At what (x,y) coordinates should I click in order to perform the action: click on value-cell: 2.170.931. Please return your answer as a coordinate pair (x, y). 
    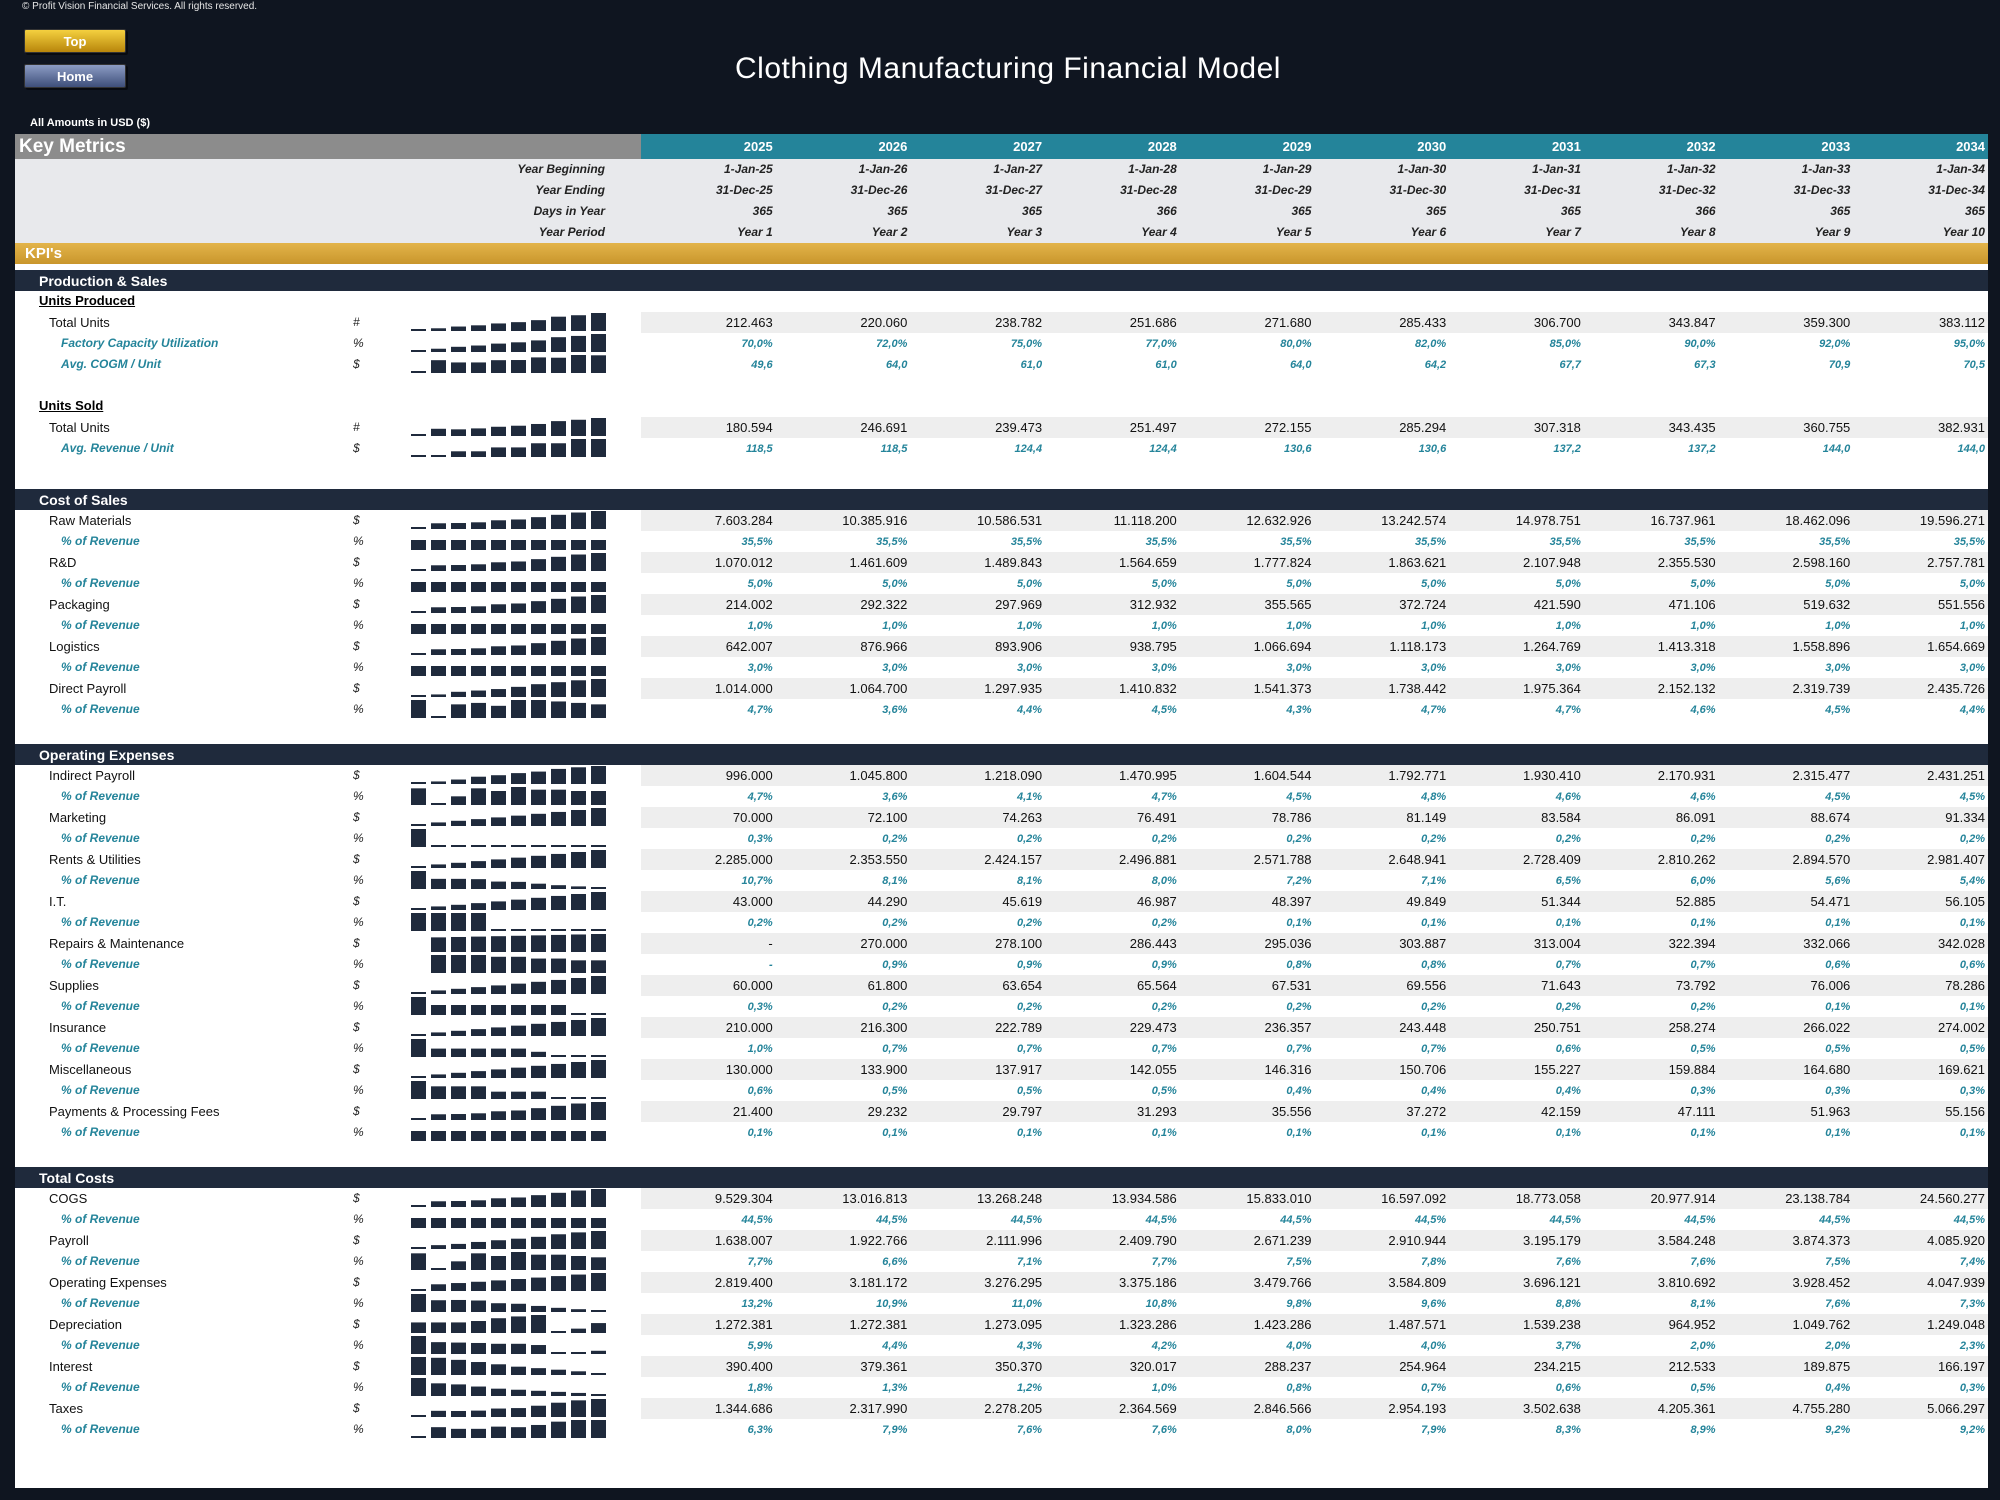
    Looking at the image, I should click on (1686, 775).